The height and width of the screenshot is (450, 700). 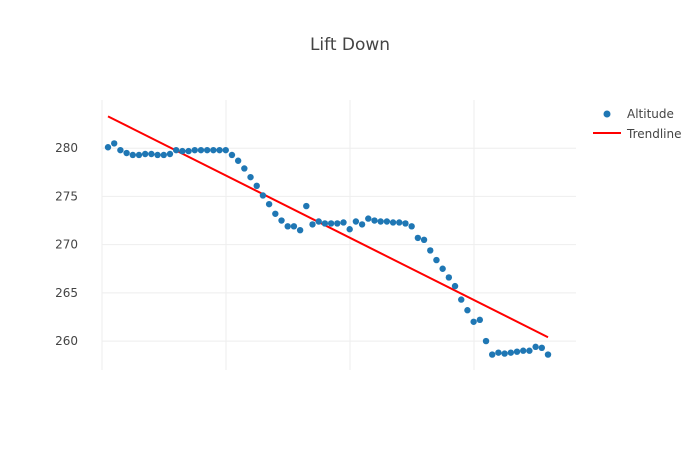 What do you see at coordinates (66, 196) in the screenshot?
I see `y-tick-label: 275` at bounding box center [66, 196].